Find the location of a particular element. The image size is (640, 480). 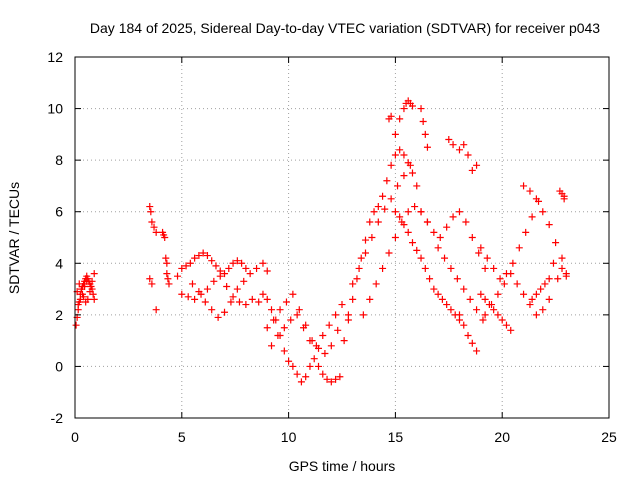

series-evening-peak is located at coordinates (424, 210).